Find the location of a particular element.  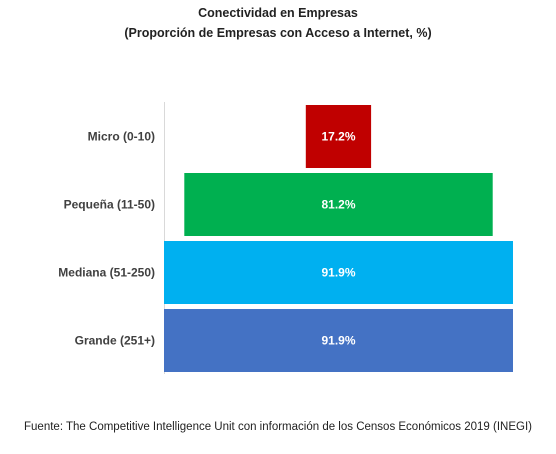

category-label: Grande (251+) is located at coordinates (115, 341).